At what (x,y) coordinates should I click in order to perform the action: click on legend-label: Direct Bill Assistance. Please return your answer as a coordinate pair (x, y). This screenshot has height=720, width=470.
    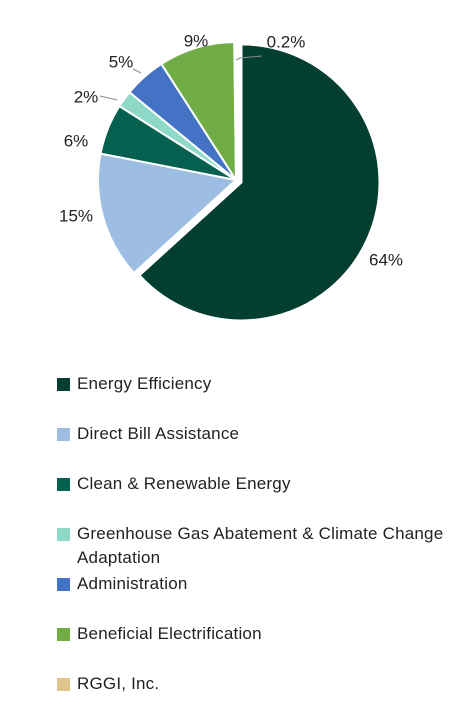
    Looking at the image, I should click on (158, 433).